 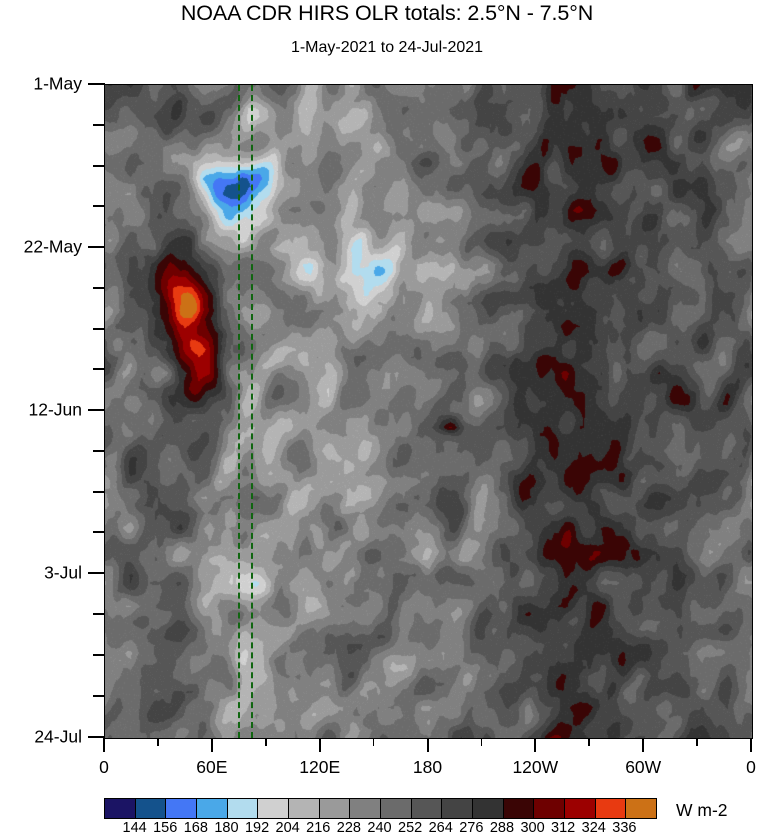 What do you see at coordinates (593, 828) in the screenshot?
I see `colorbar-tick-label: 324` at bounding box center [593, 828].